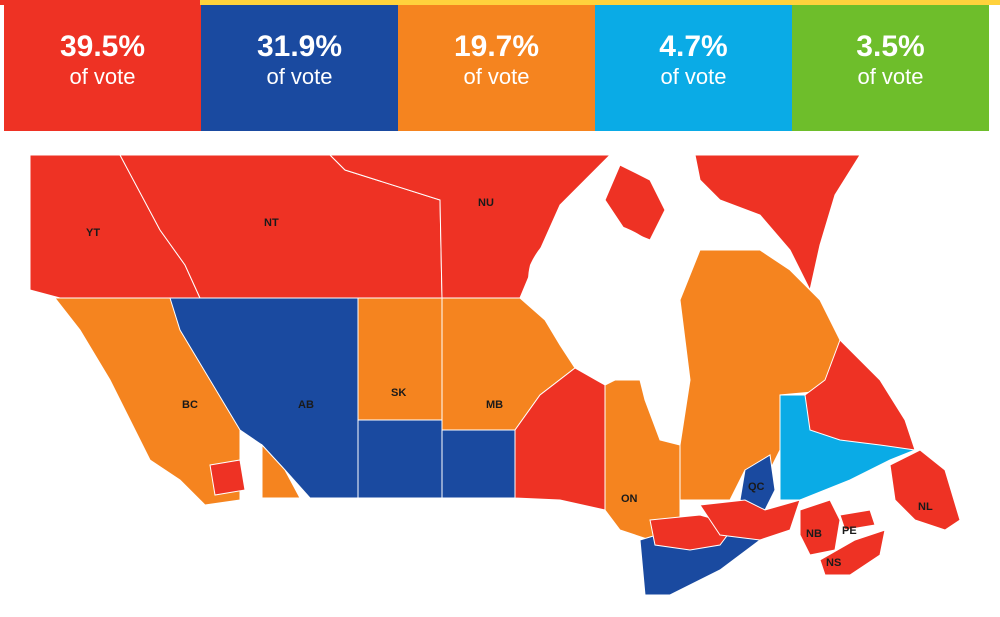 This screenshot has width=1000, height=617. I want to click on region-bc-interior-ndp, so click(281, 471).